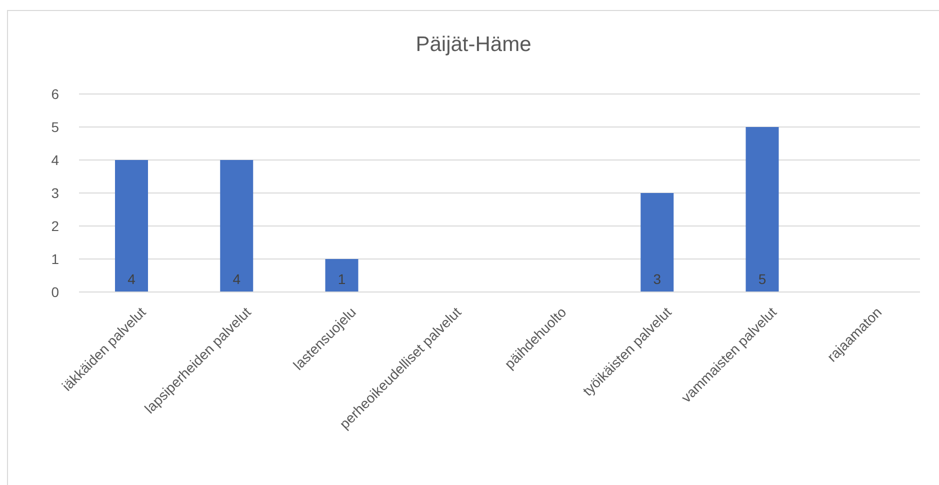  I want to click on chart-title: Päijät-Häme, so click(473, 45).